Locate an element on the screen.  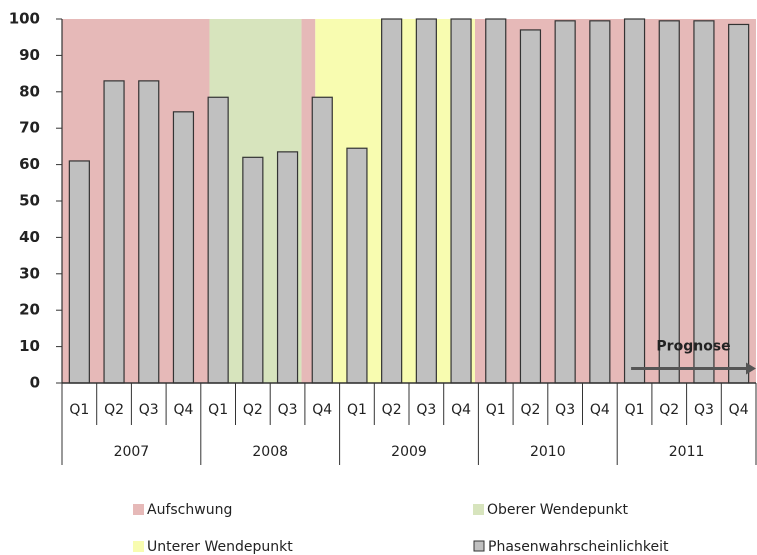
y-tick-label: 10 is located at coordinates (29, 346).